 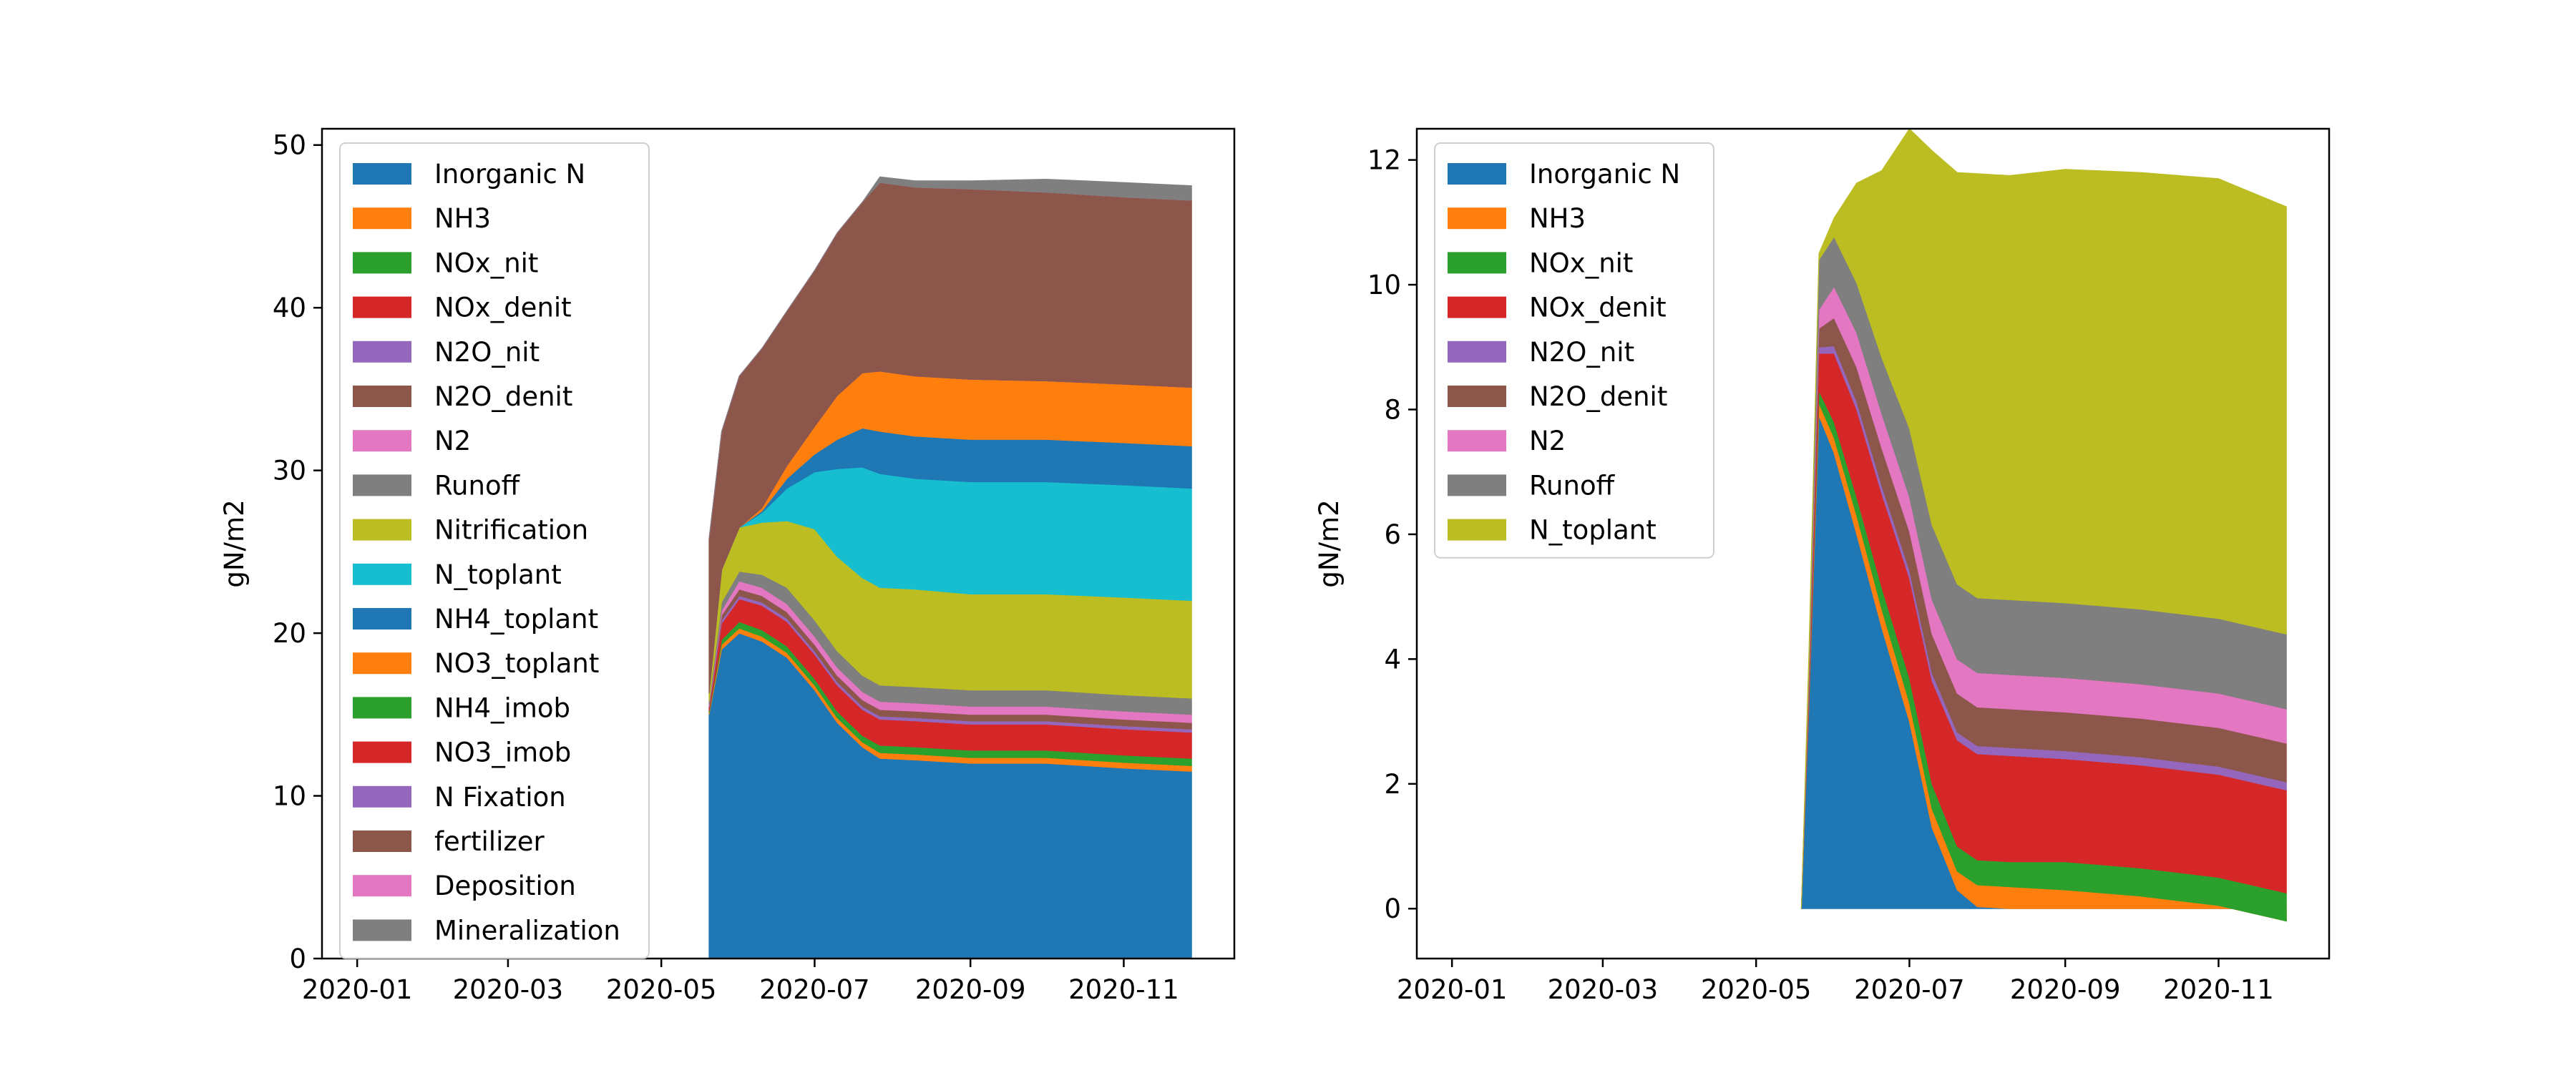 I want to click on legend-label: NH4_toplant, so click(x=516, y=619).